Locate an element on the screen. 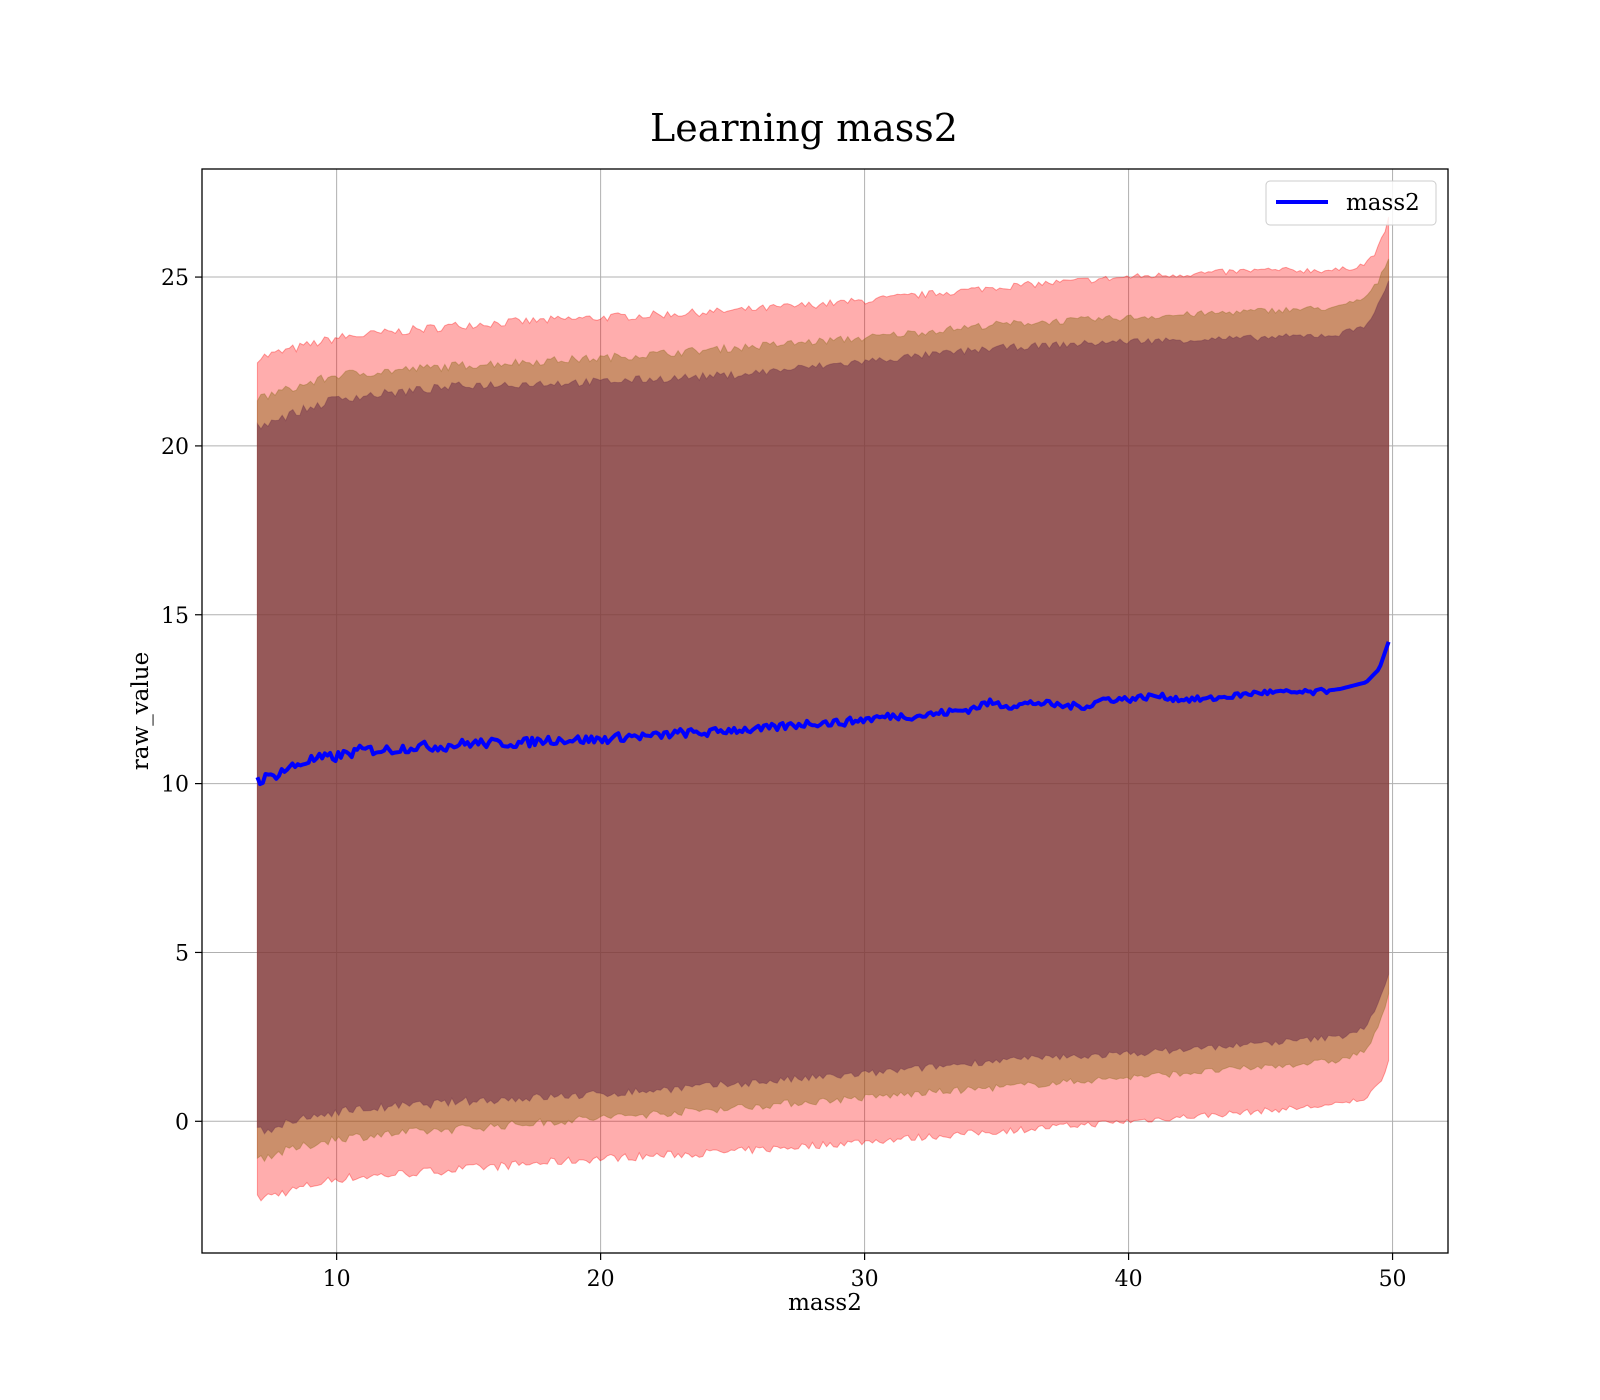  x-tick-label-40: 40 is located at coordinates (1129, 1279).